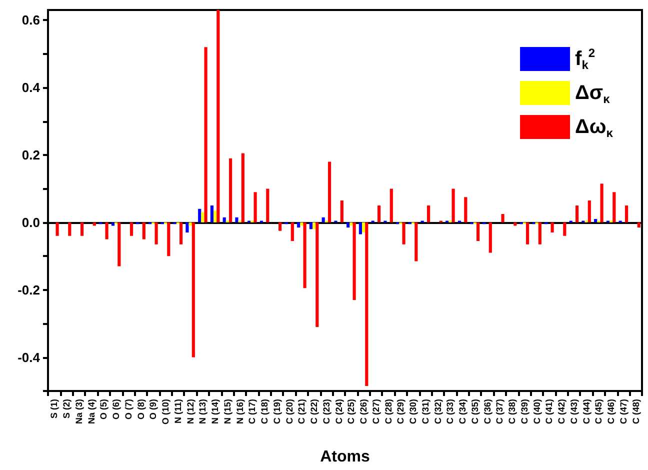 This screenshot has height=470, width=648. What do you see at coordinates (345, 457) in the screenshot?
I see `x-axis-title: Atoms` at bounding box center [345, 457].